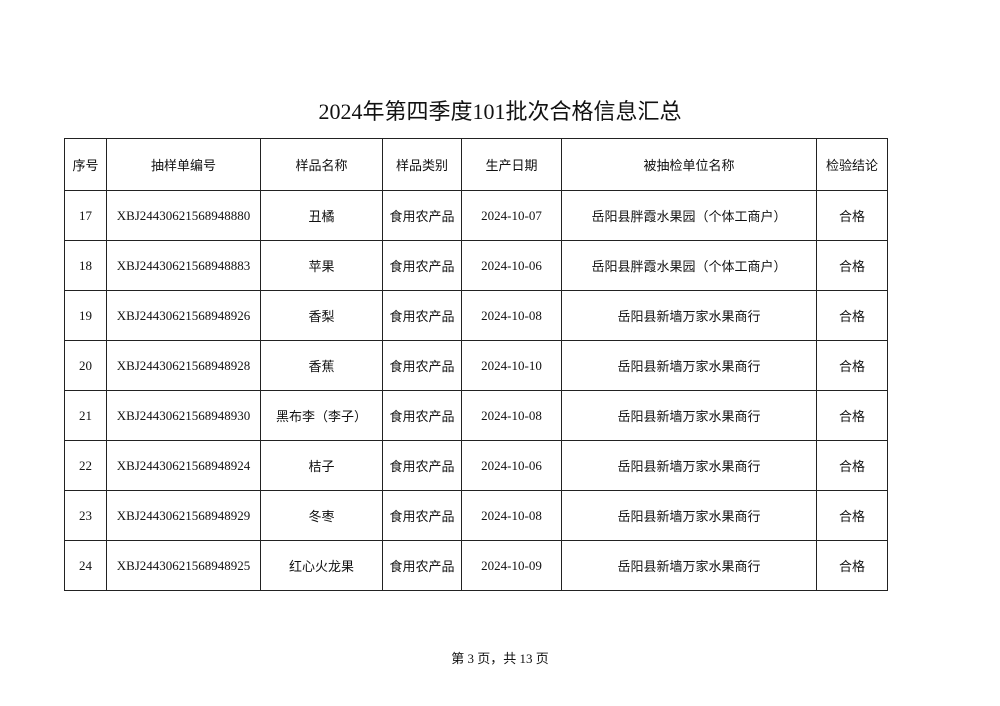 This screenshot has width=1000, height=706. I want to click on table-cell: 冬枣, so click(321, 515).